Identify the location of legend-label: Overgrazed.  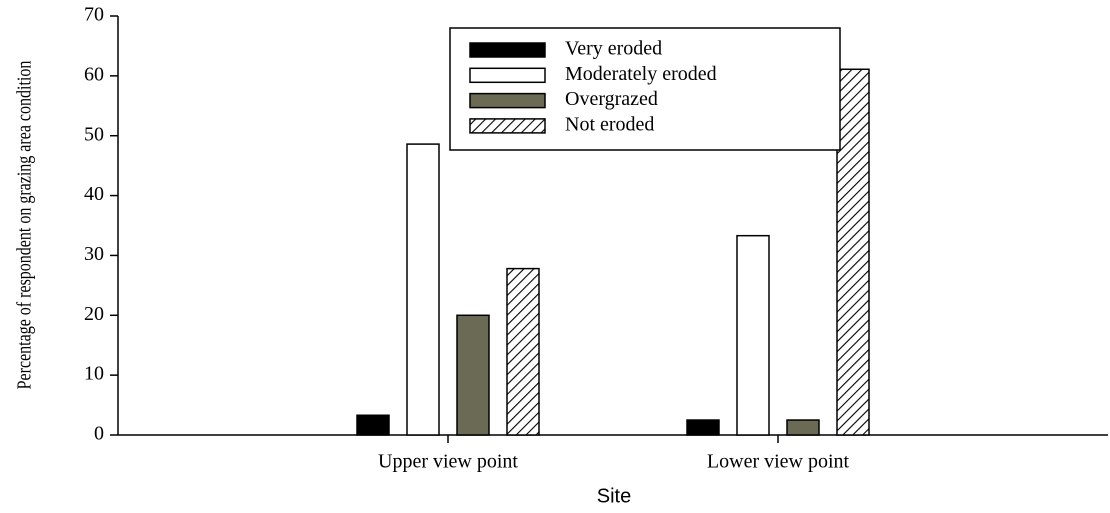
(611, 99).